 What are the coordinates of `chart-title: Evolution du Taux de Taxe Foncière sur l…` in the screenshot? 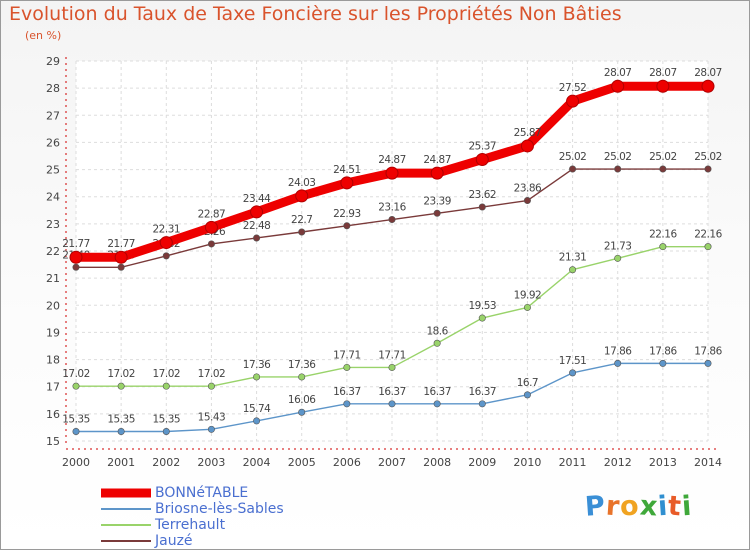 It's located at (315, 14).